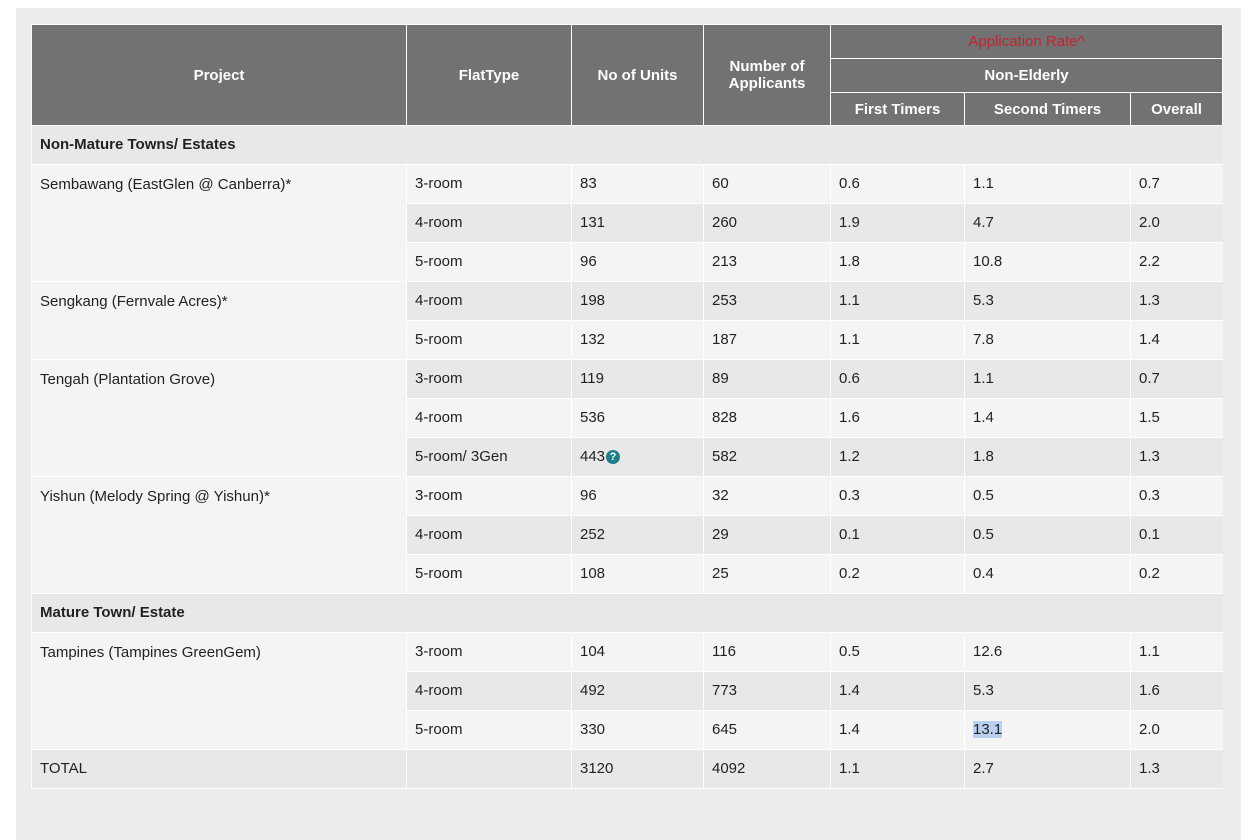 The height and width of the screenshot is (840, 1257). Describe the element at coordinates (593, 300) in the screenshot. I see `units-value: 198` at that location.